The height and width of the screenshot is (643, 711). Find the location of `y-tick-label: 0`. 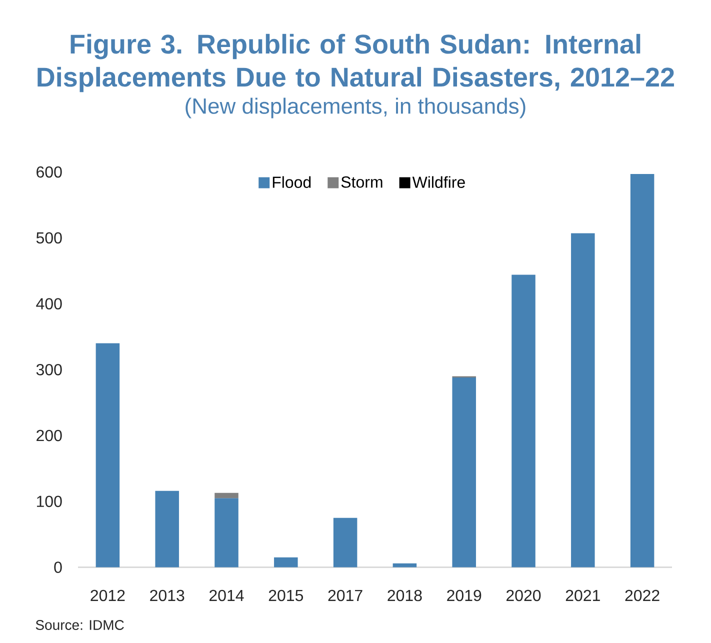

y-tick-label: 0 is located at coordinates (58, 567).